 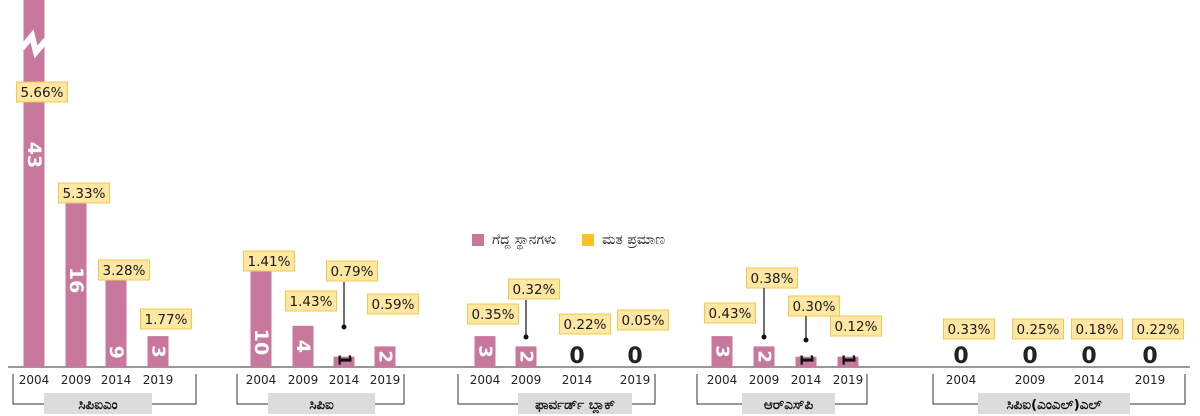 I want to click on legend-label-seats: ಗೆದ್ದ ಸ್ಥಾನಗಳು, so click(x=524, y=240).